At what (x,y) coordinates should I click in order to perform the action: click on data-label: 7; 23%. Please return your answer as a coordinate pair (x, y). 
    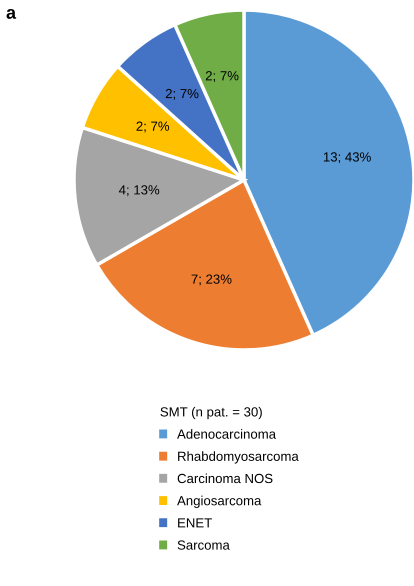
    Looking at the image, I should click on (212, 280).